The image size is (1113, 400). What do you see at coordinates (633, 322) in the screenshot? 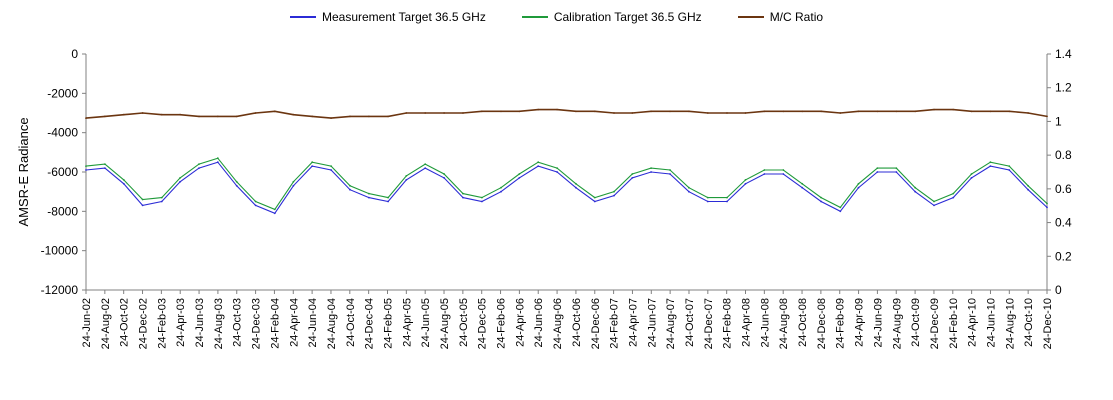
I see `x-tick-label: 24-Apr-07` at bounding box center [633, 322].